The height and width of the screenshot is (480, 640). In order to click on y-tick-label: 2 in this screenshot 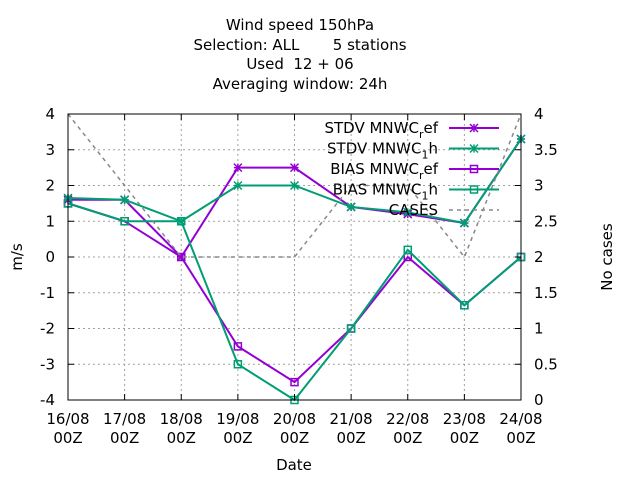, I will do `click(50, 186)`.